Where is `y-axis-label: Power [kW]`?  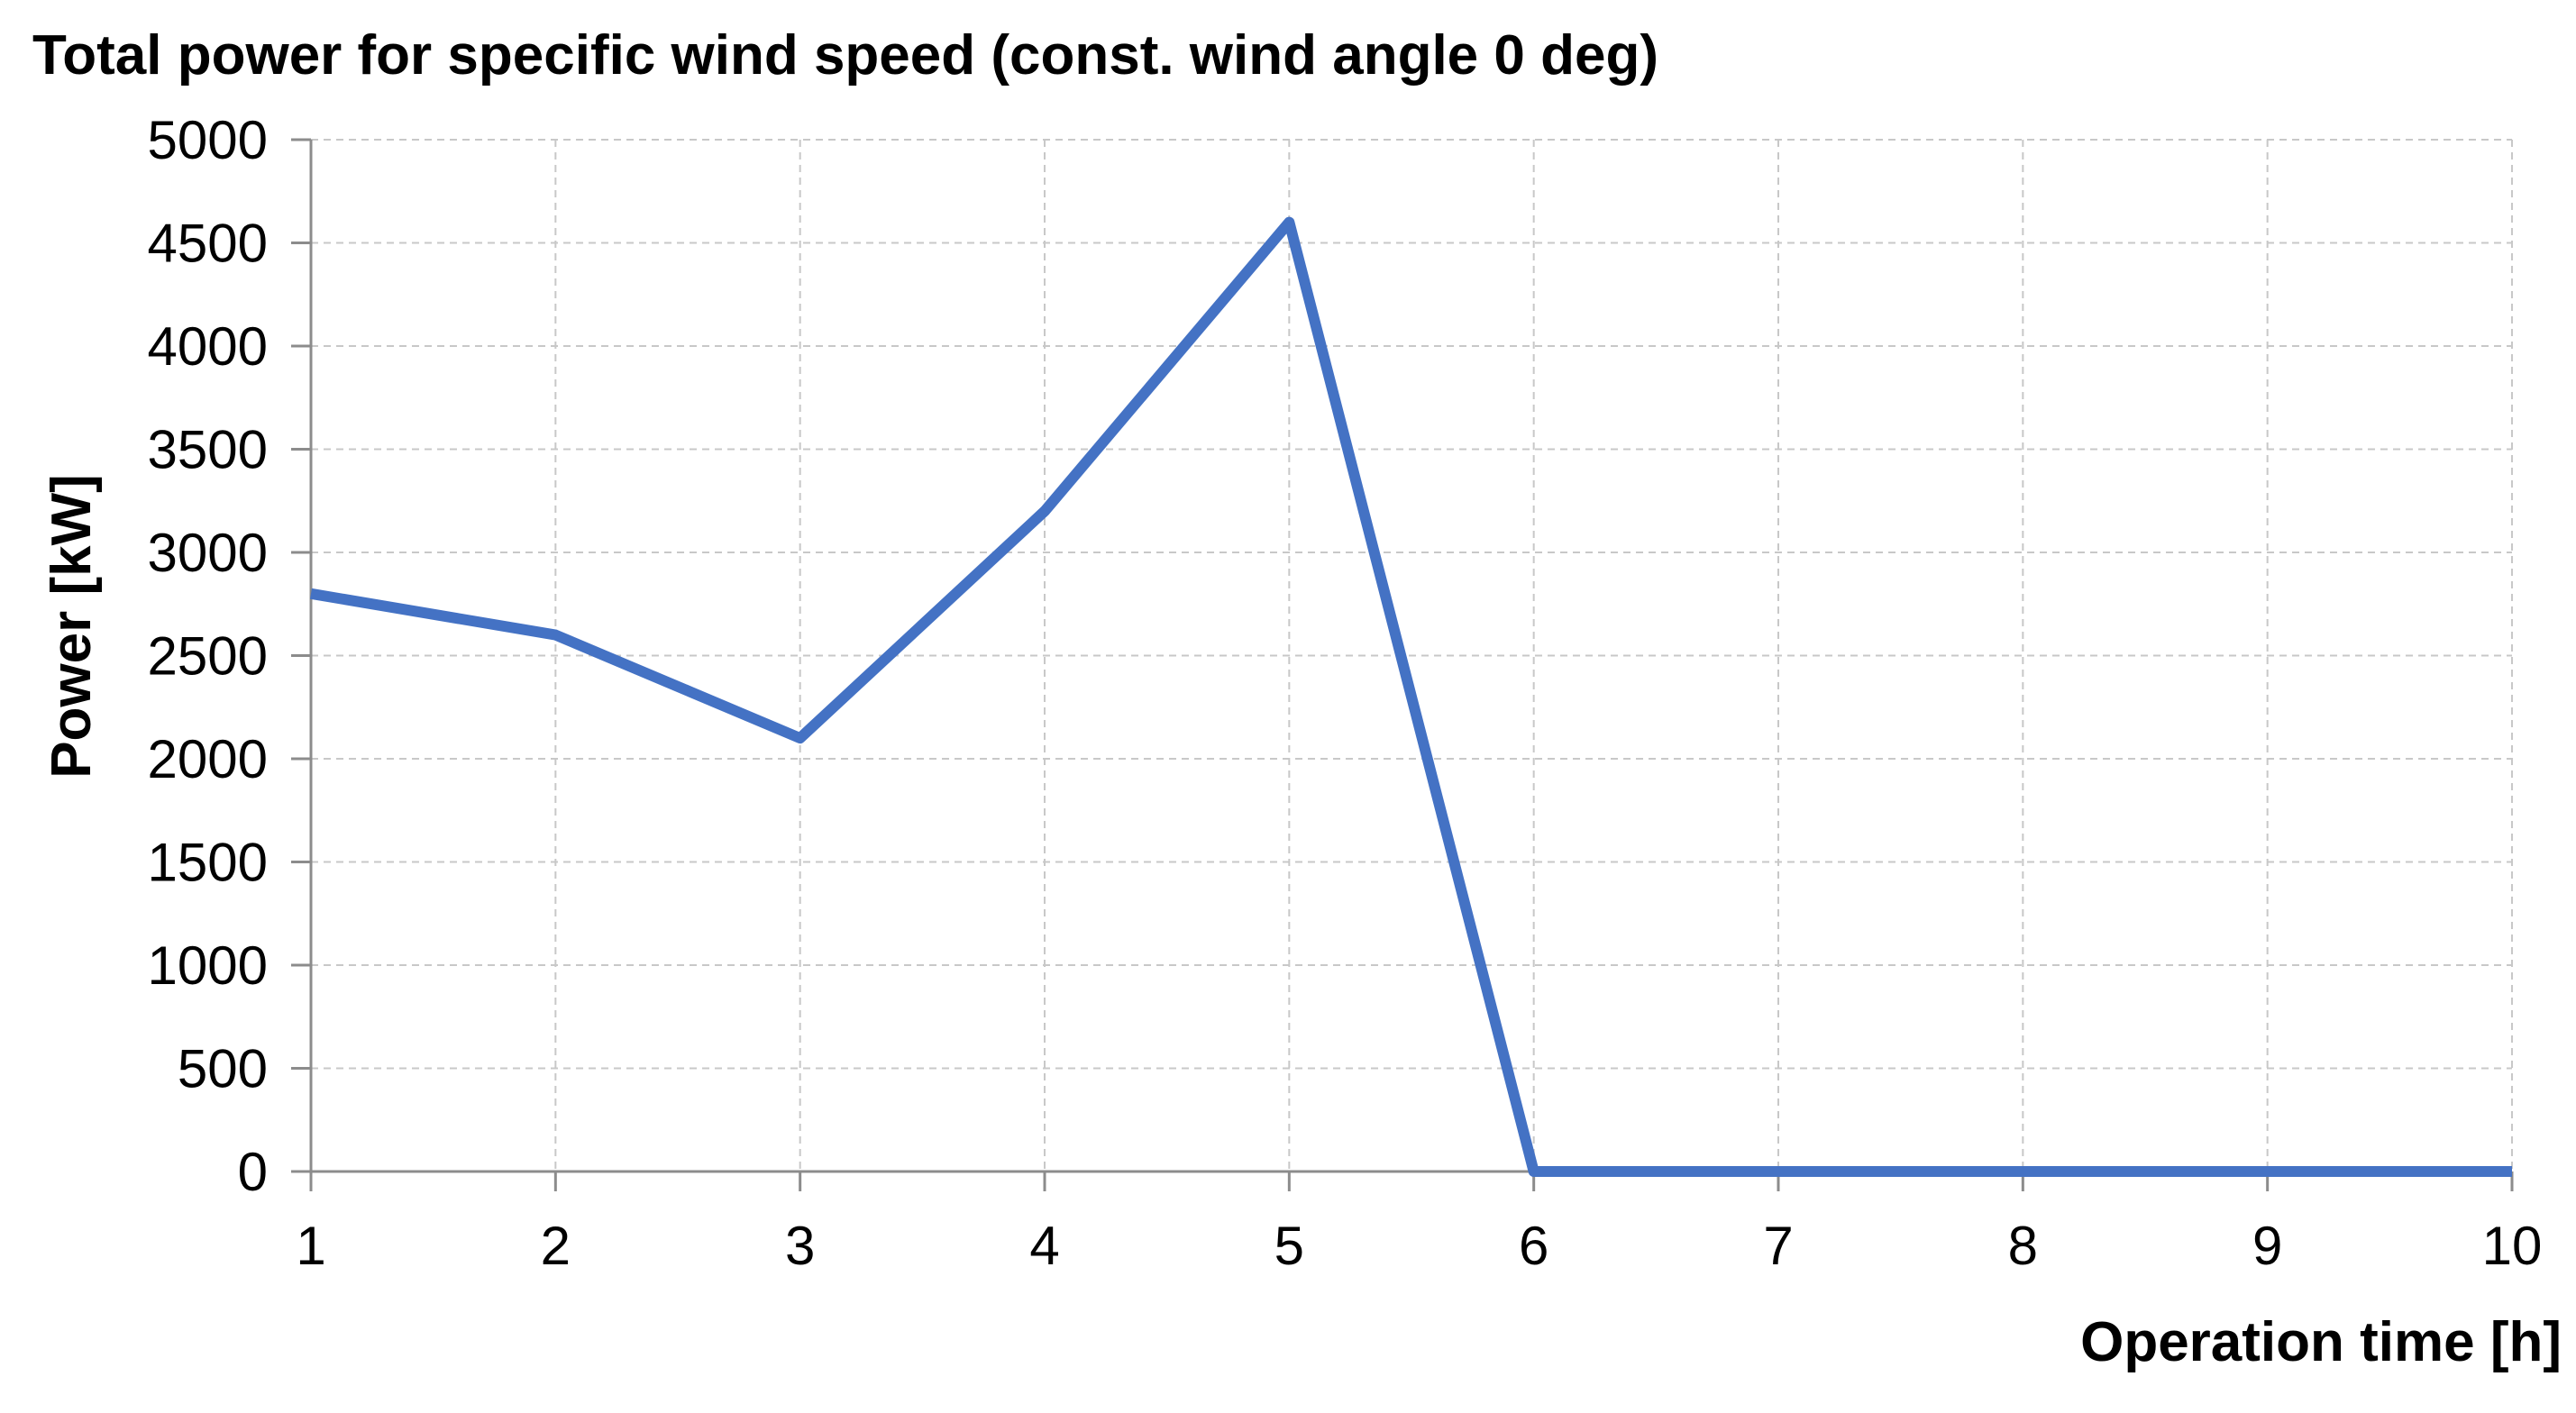 y-axis-label: Power [kW] is located at coordinates (72, 626).